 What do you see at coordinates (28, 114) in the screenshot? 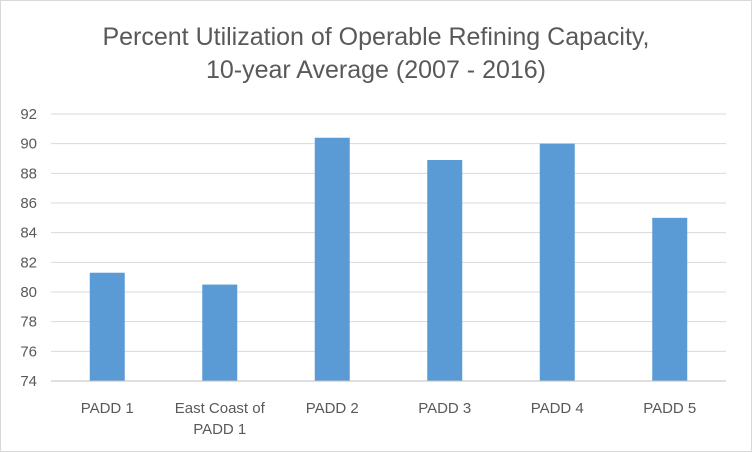
I see `y-tick-label-92: 92` at bounding box center [28, 114].